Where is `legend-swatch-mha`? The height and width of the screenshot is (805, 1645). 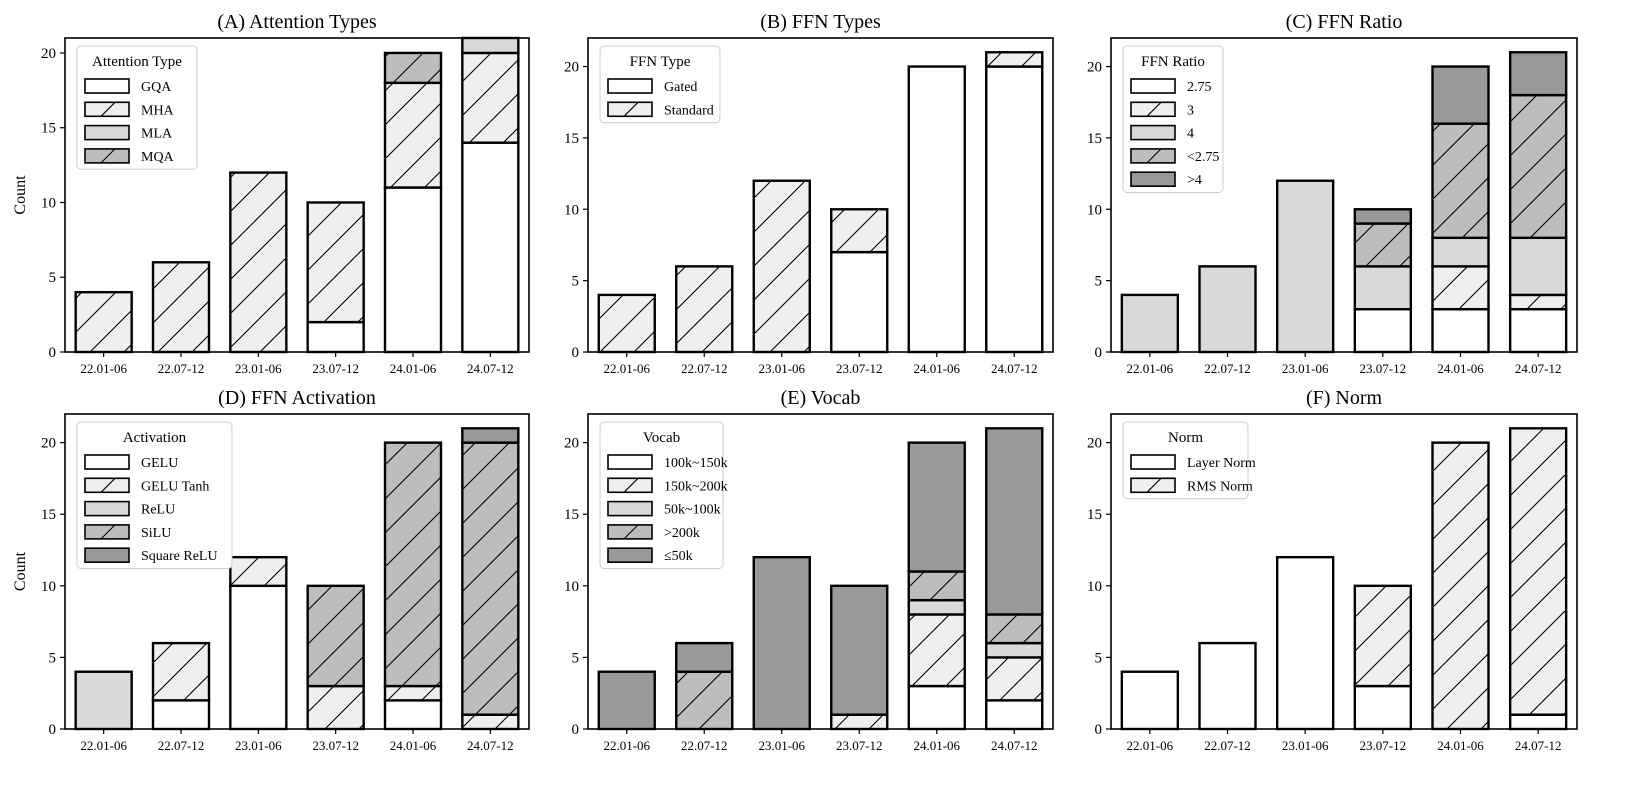
legend-swatch-mha is located at coordinates (107, 109).